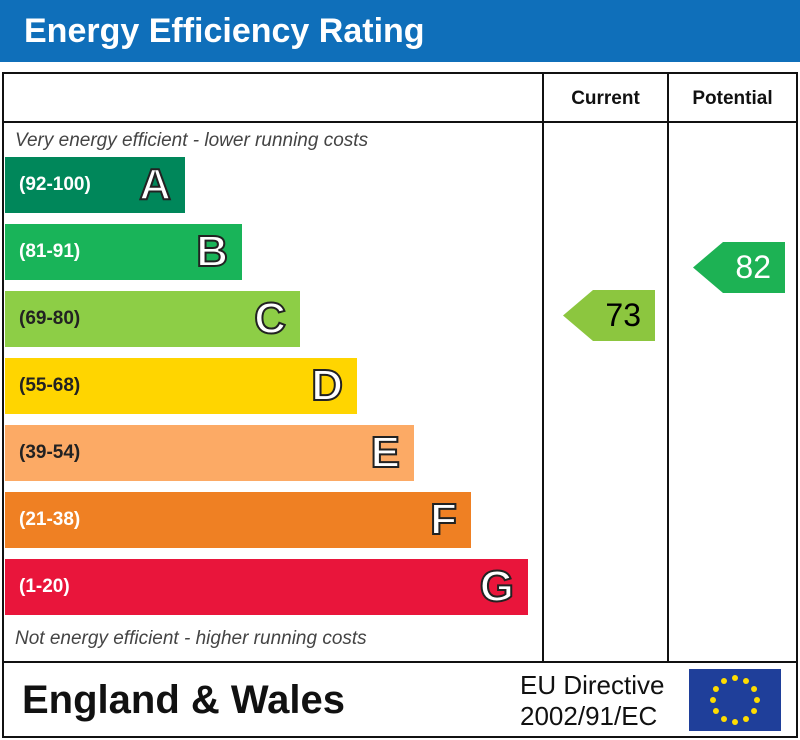 The height and width of the screenshot is (740, 800). I want to click on band-range: (39-54), so click(50, 452).